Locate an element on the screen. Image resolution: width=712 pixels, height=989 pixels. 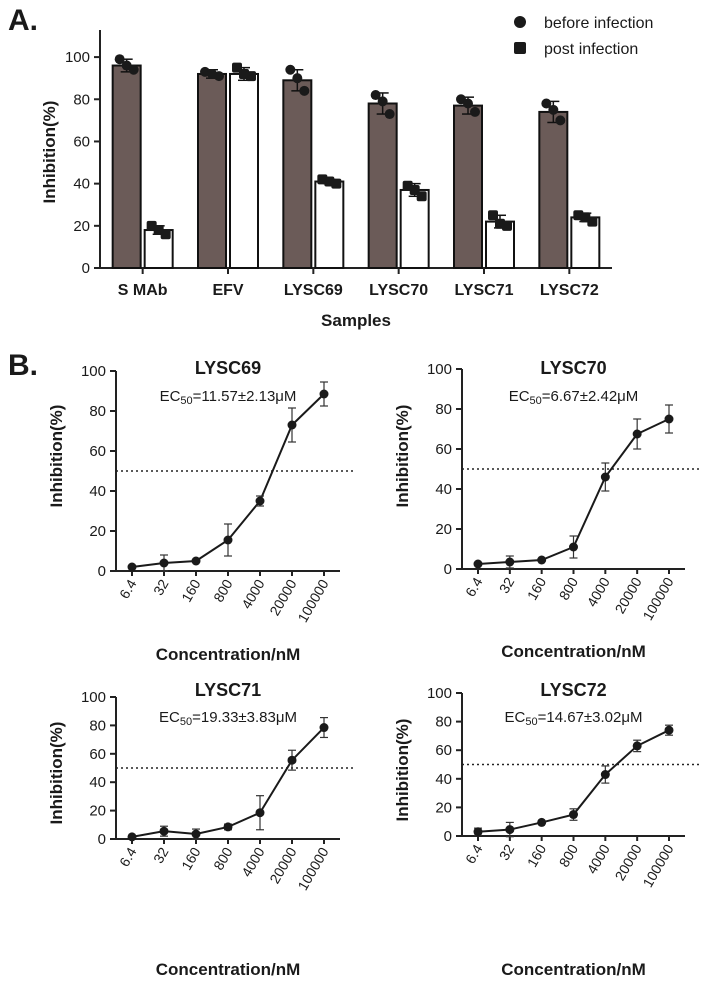
bar-before-infection-efv is located at coordinates (212, 170).